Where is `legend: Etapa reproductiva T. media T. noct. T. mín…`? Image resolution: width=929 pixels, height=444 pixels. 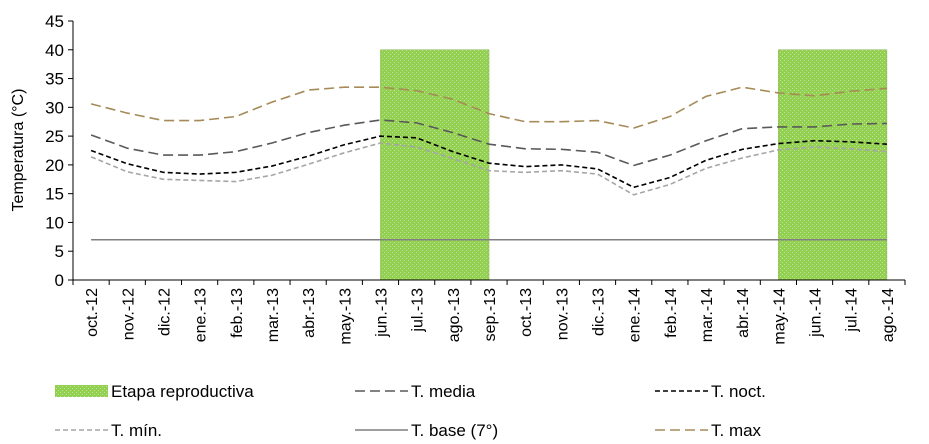
legend: Etapa reproductiva T. media T. noct. T. mín… is located at coordinates (410, 411).